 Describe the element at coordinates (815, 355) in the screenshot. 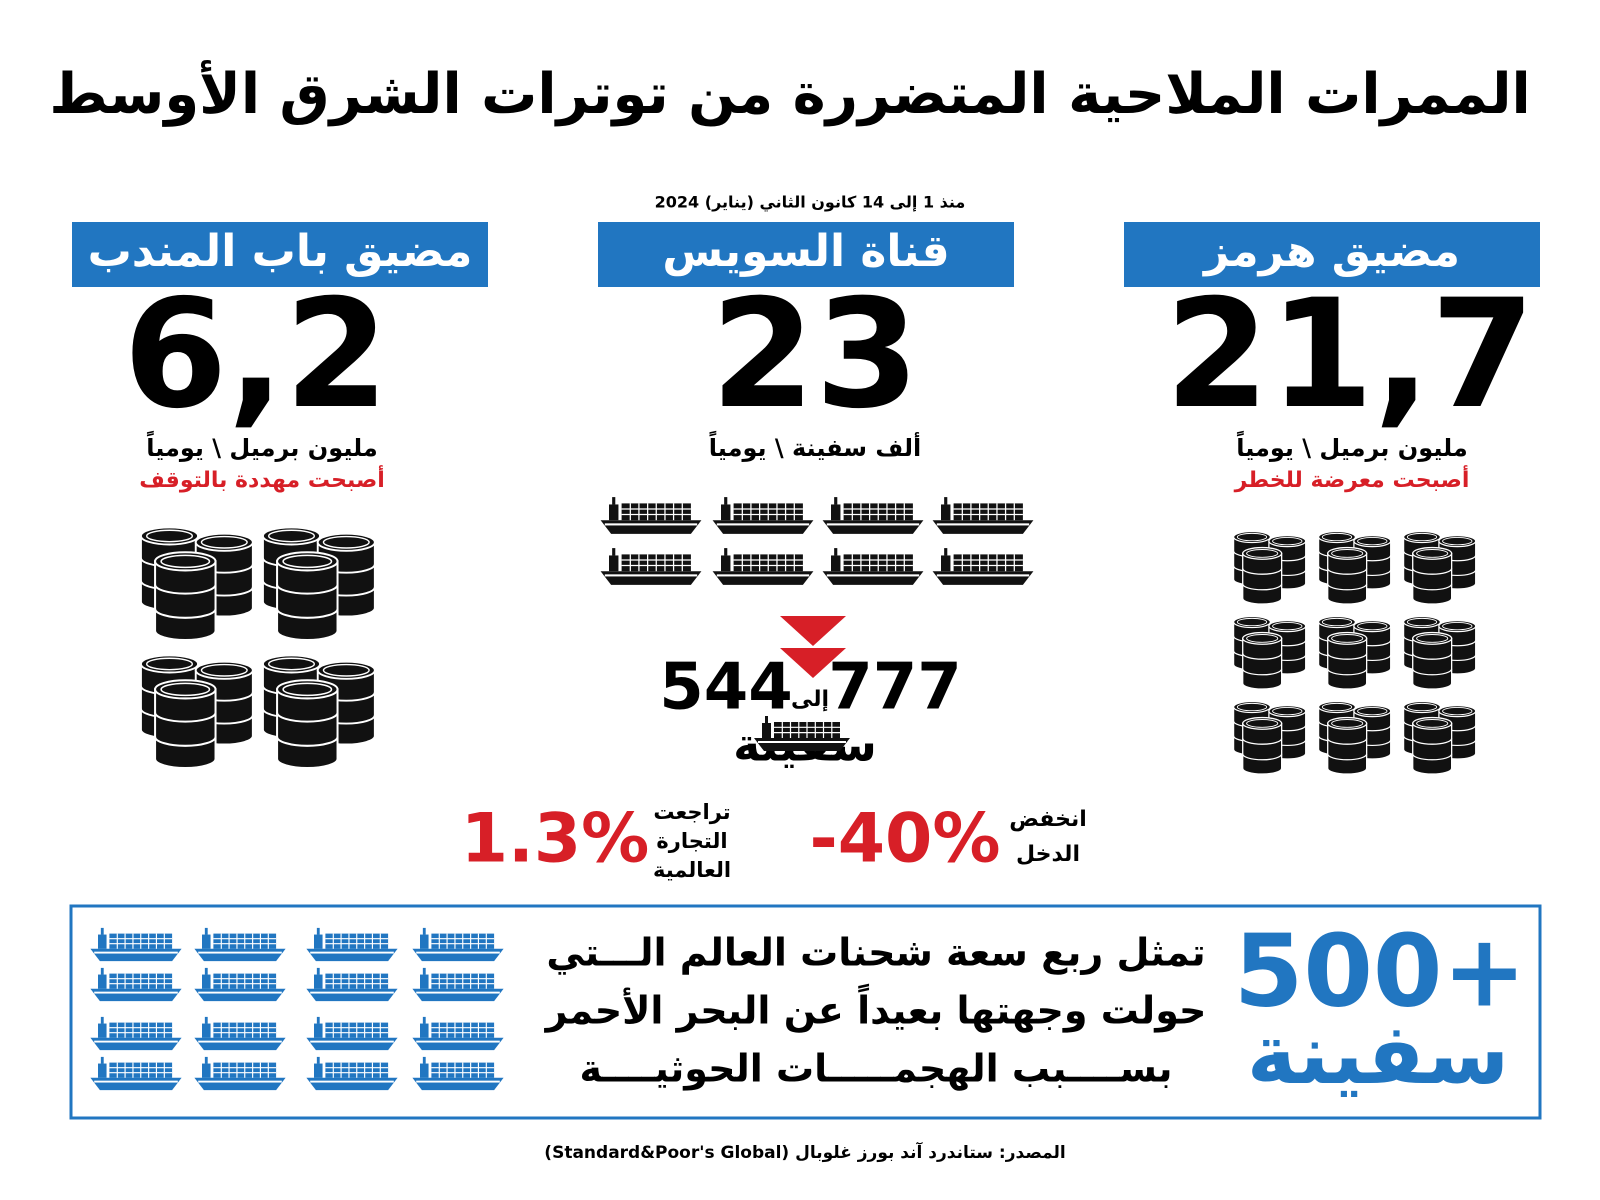

I see `big-number: 23` at that location.